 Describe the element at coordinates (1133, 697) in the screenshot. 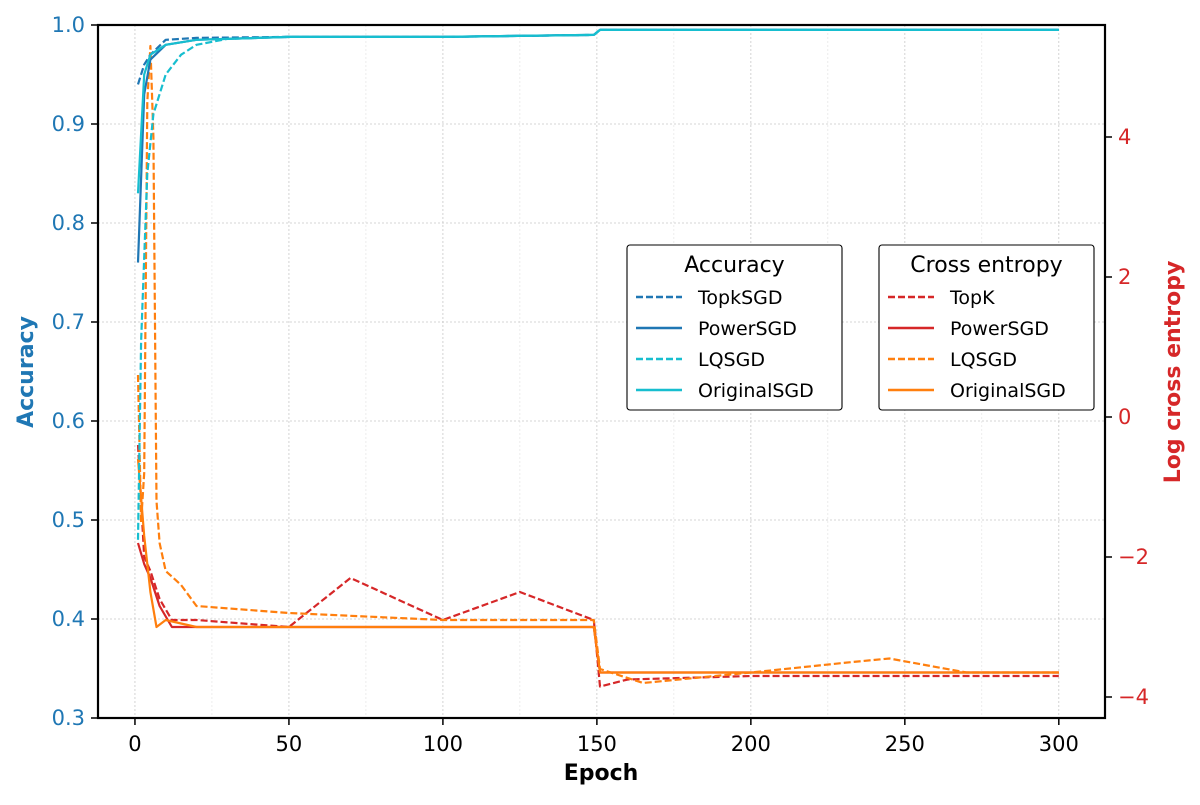

I see `y-right-tick-label: −4` at that location.